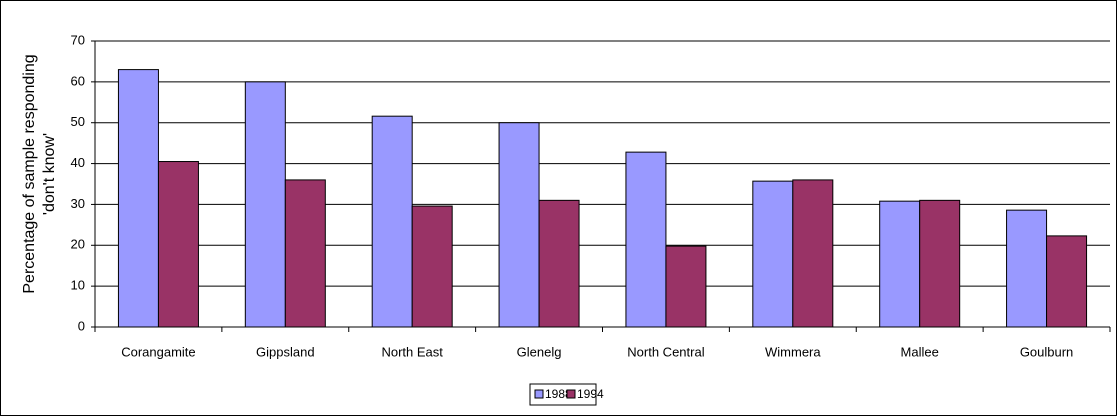  What do you see at coordinates (78, 80) in the screenshot?
I see `y-tick-label: 60` at bounding box center [78, 80].